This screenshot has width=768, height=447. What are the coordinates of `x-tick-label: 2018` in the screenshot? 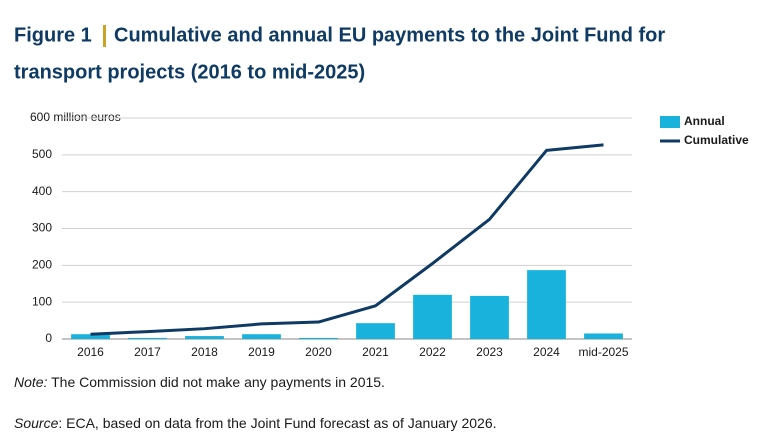 It's located at (204, 352).